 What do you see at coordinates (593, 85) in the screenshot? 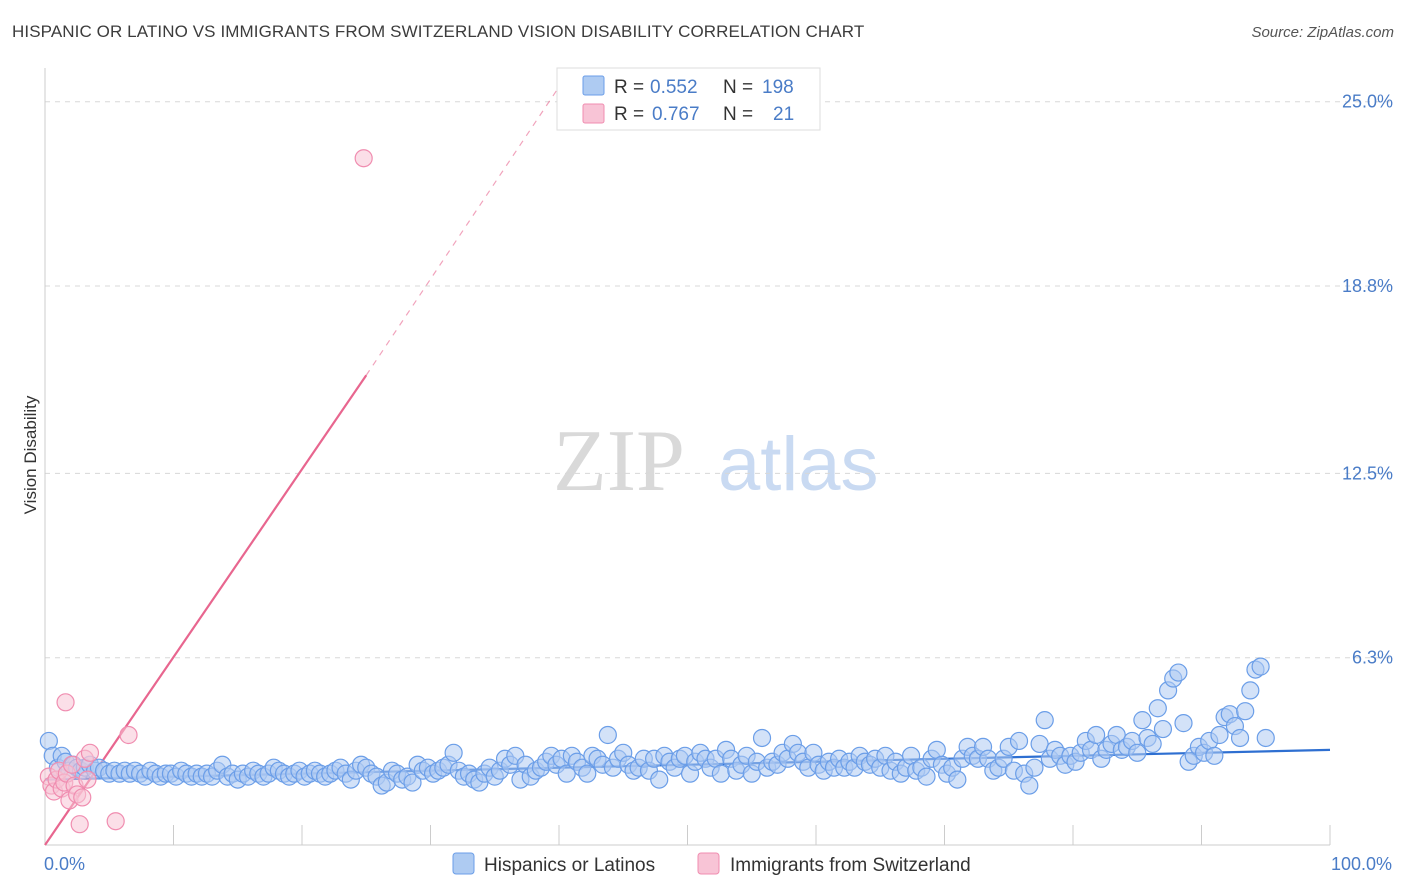
I see `legend-swatch-blue` at bounding box center [593, 85].